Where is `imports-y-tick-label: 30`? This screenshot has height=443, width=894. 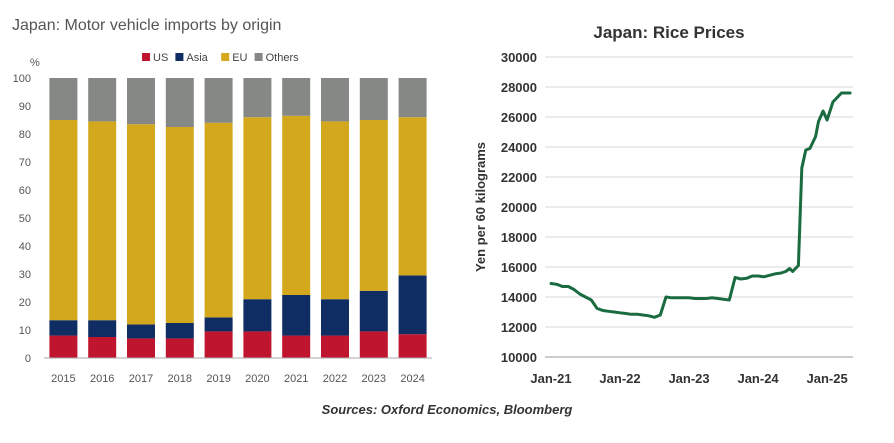
imports-y-tick-label: 30 is located at coordinates (25, 275).